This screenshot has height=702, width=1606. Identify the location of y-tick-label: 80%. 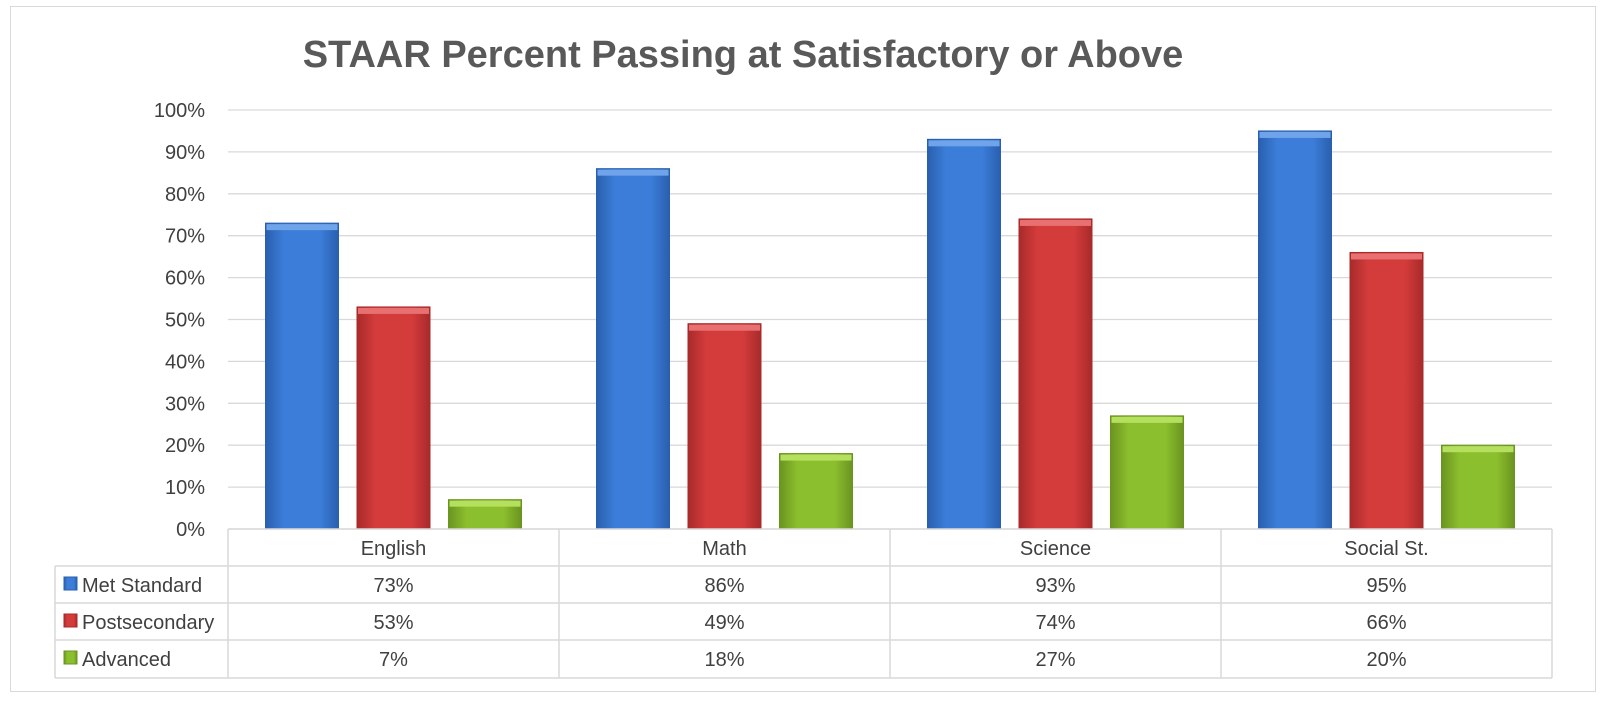
(185, 195).